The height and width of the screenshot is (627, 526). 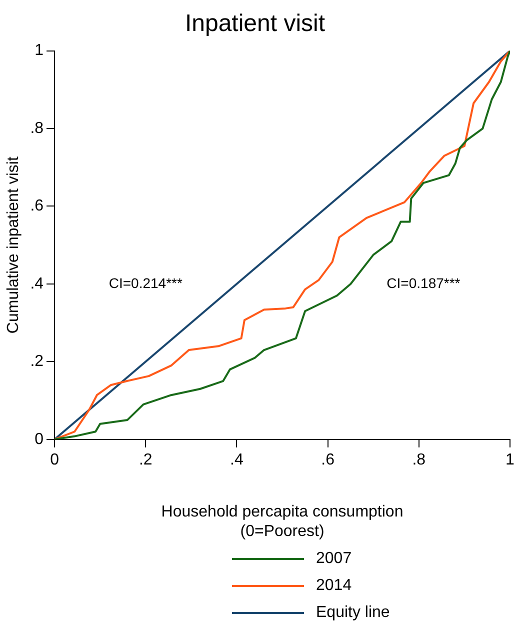 I want to click on chart-title: Inpatient visit, so click(x=255, y=24).